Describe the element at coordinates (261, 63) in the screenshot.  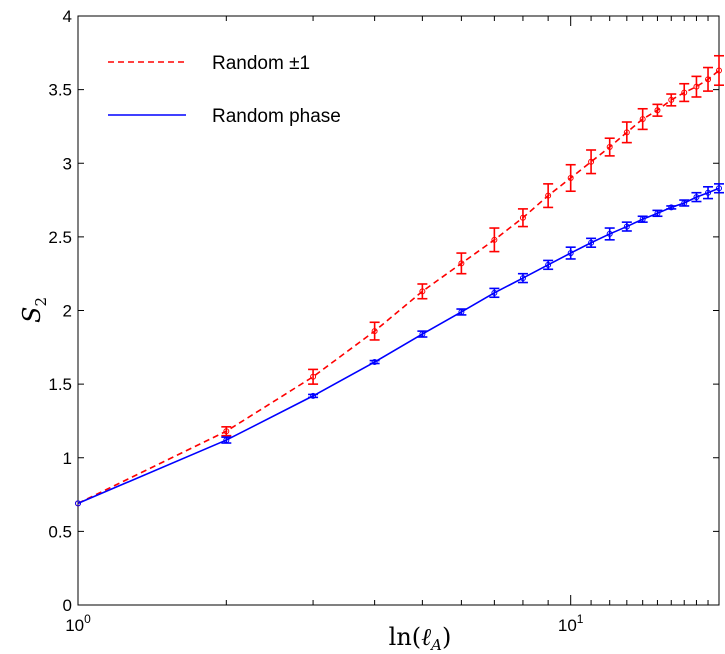
I see `legend-label-random-pm1: Random ±1` at that location.